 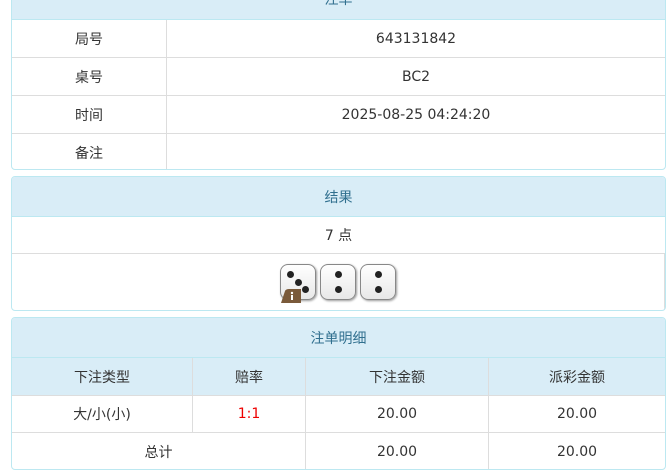 I want to click on panel-title: 注单, so click(x=338, y=10).